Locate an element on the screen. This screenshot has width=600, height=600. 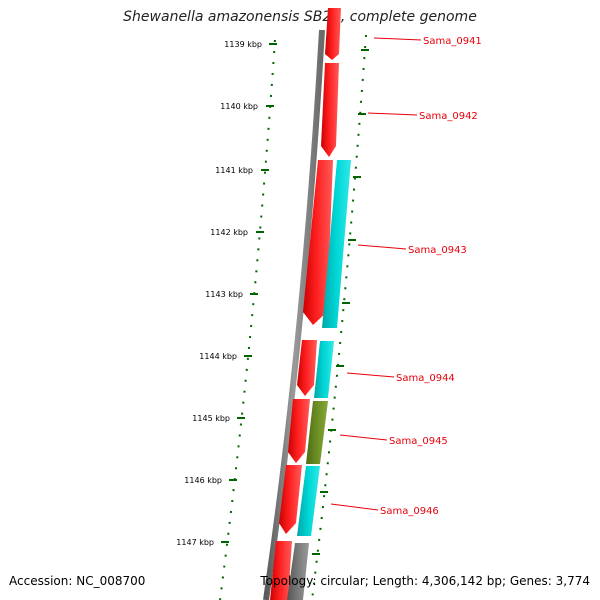
scale-label-1146: 1146 kbp is located at coordinates (203, 480).